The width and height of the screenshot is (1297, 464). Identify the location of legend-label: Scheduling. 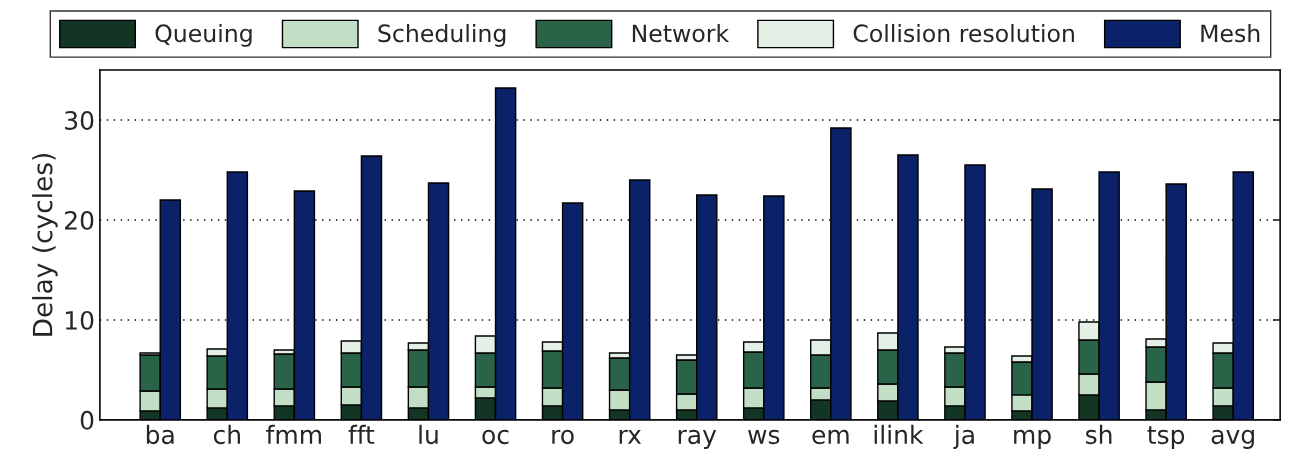
(442, 35).